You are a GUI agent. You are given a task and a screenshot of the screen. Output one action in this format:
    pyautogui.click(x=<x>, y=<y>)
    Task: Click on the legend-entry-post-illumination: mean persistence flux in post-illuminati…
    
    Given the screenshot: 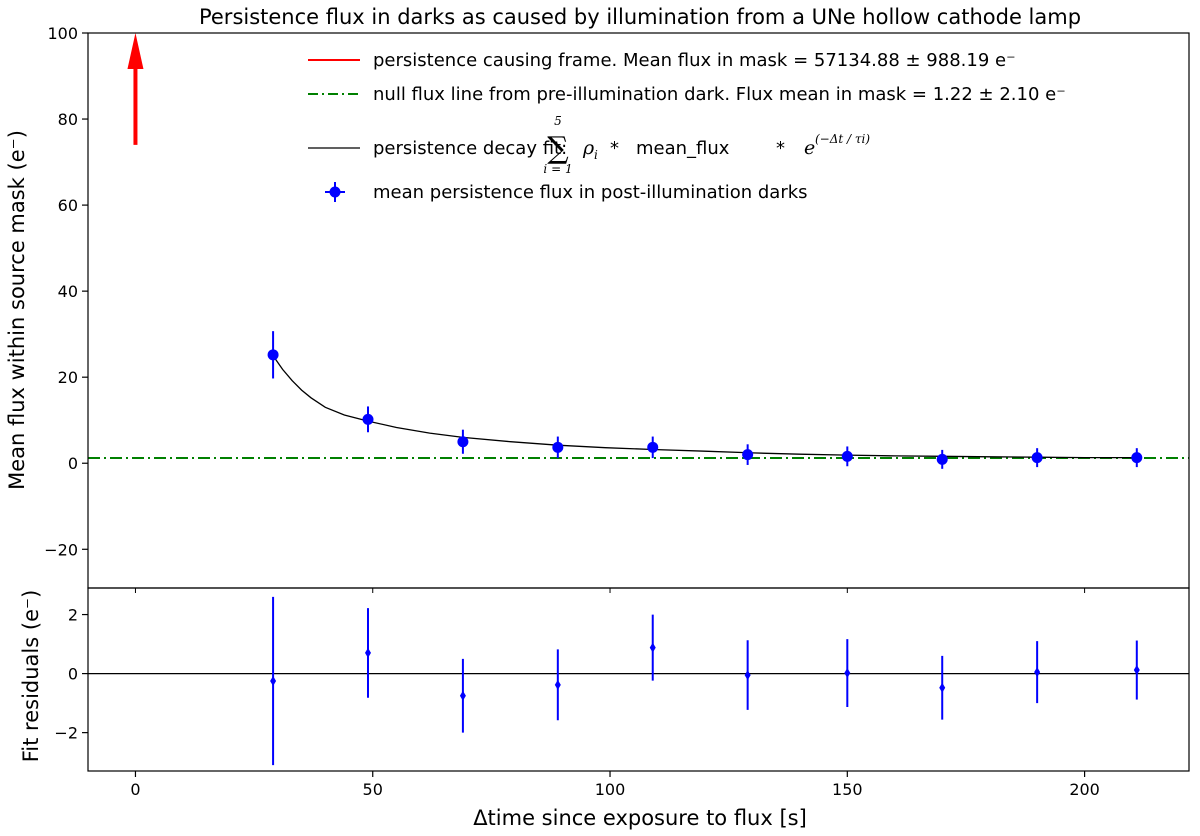 What is the action you would take?
    pyautogui.click(x=590, y=192)
    